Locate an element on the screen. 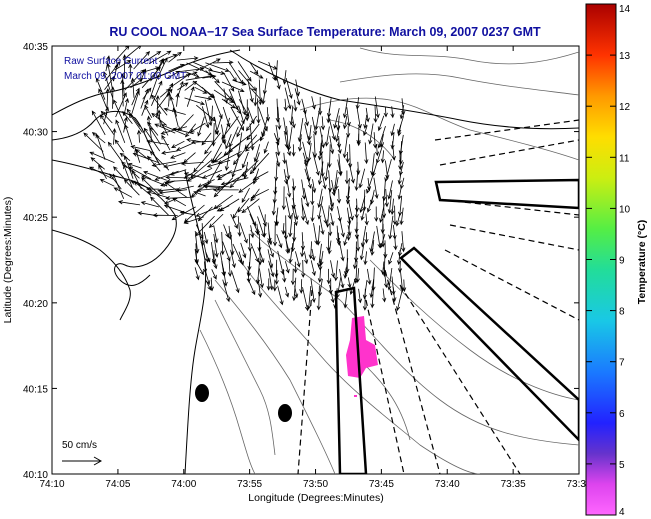 Image resolution: width=651 pixels, height=519 pixels. y-tick-label: 40:10 is located at coordinates (35, 475).